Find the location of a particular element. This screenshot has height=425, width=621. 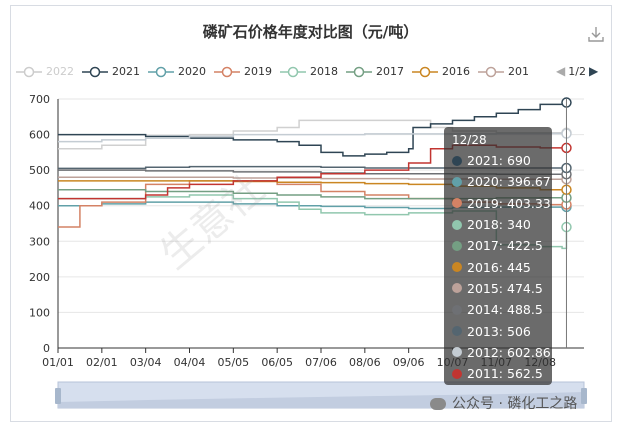

y-tick-label: 100 is located at coordinates (39, 312).